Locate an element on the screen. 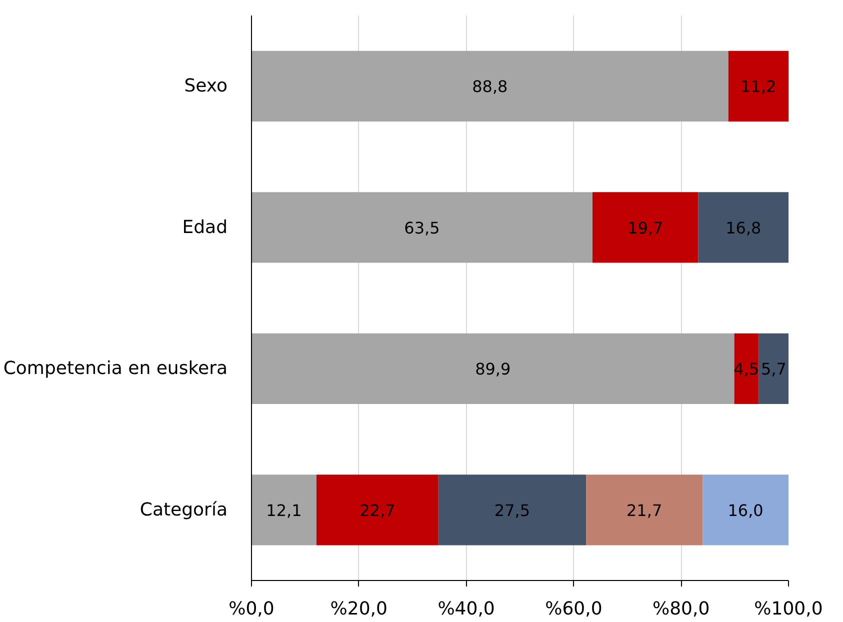  data-label: 12,1 is located at coordinates (284, 510).